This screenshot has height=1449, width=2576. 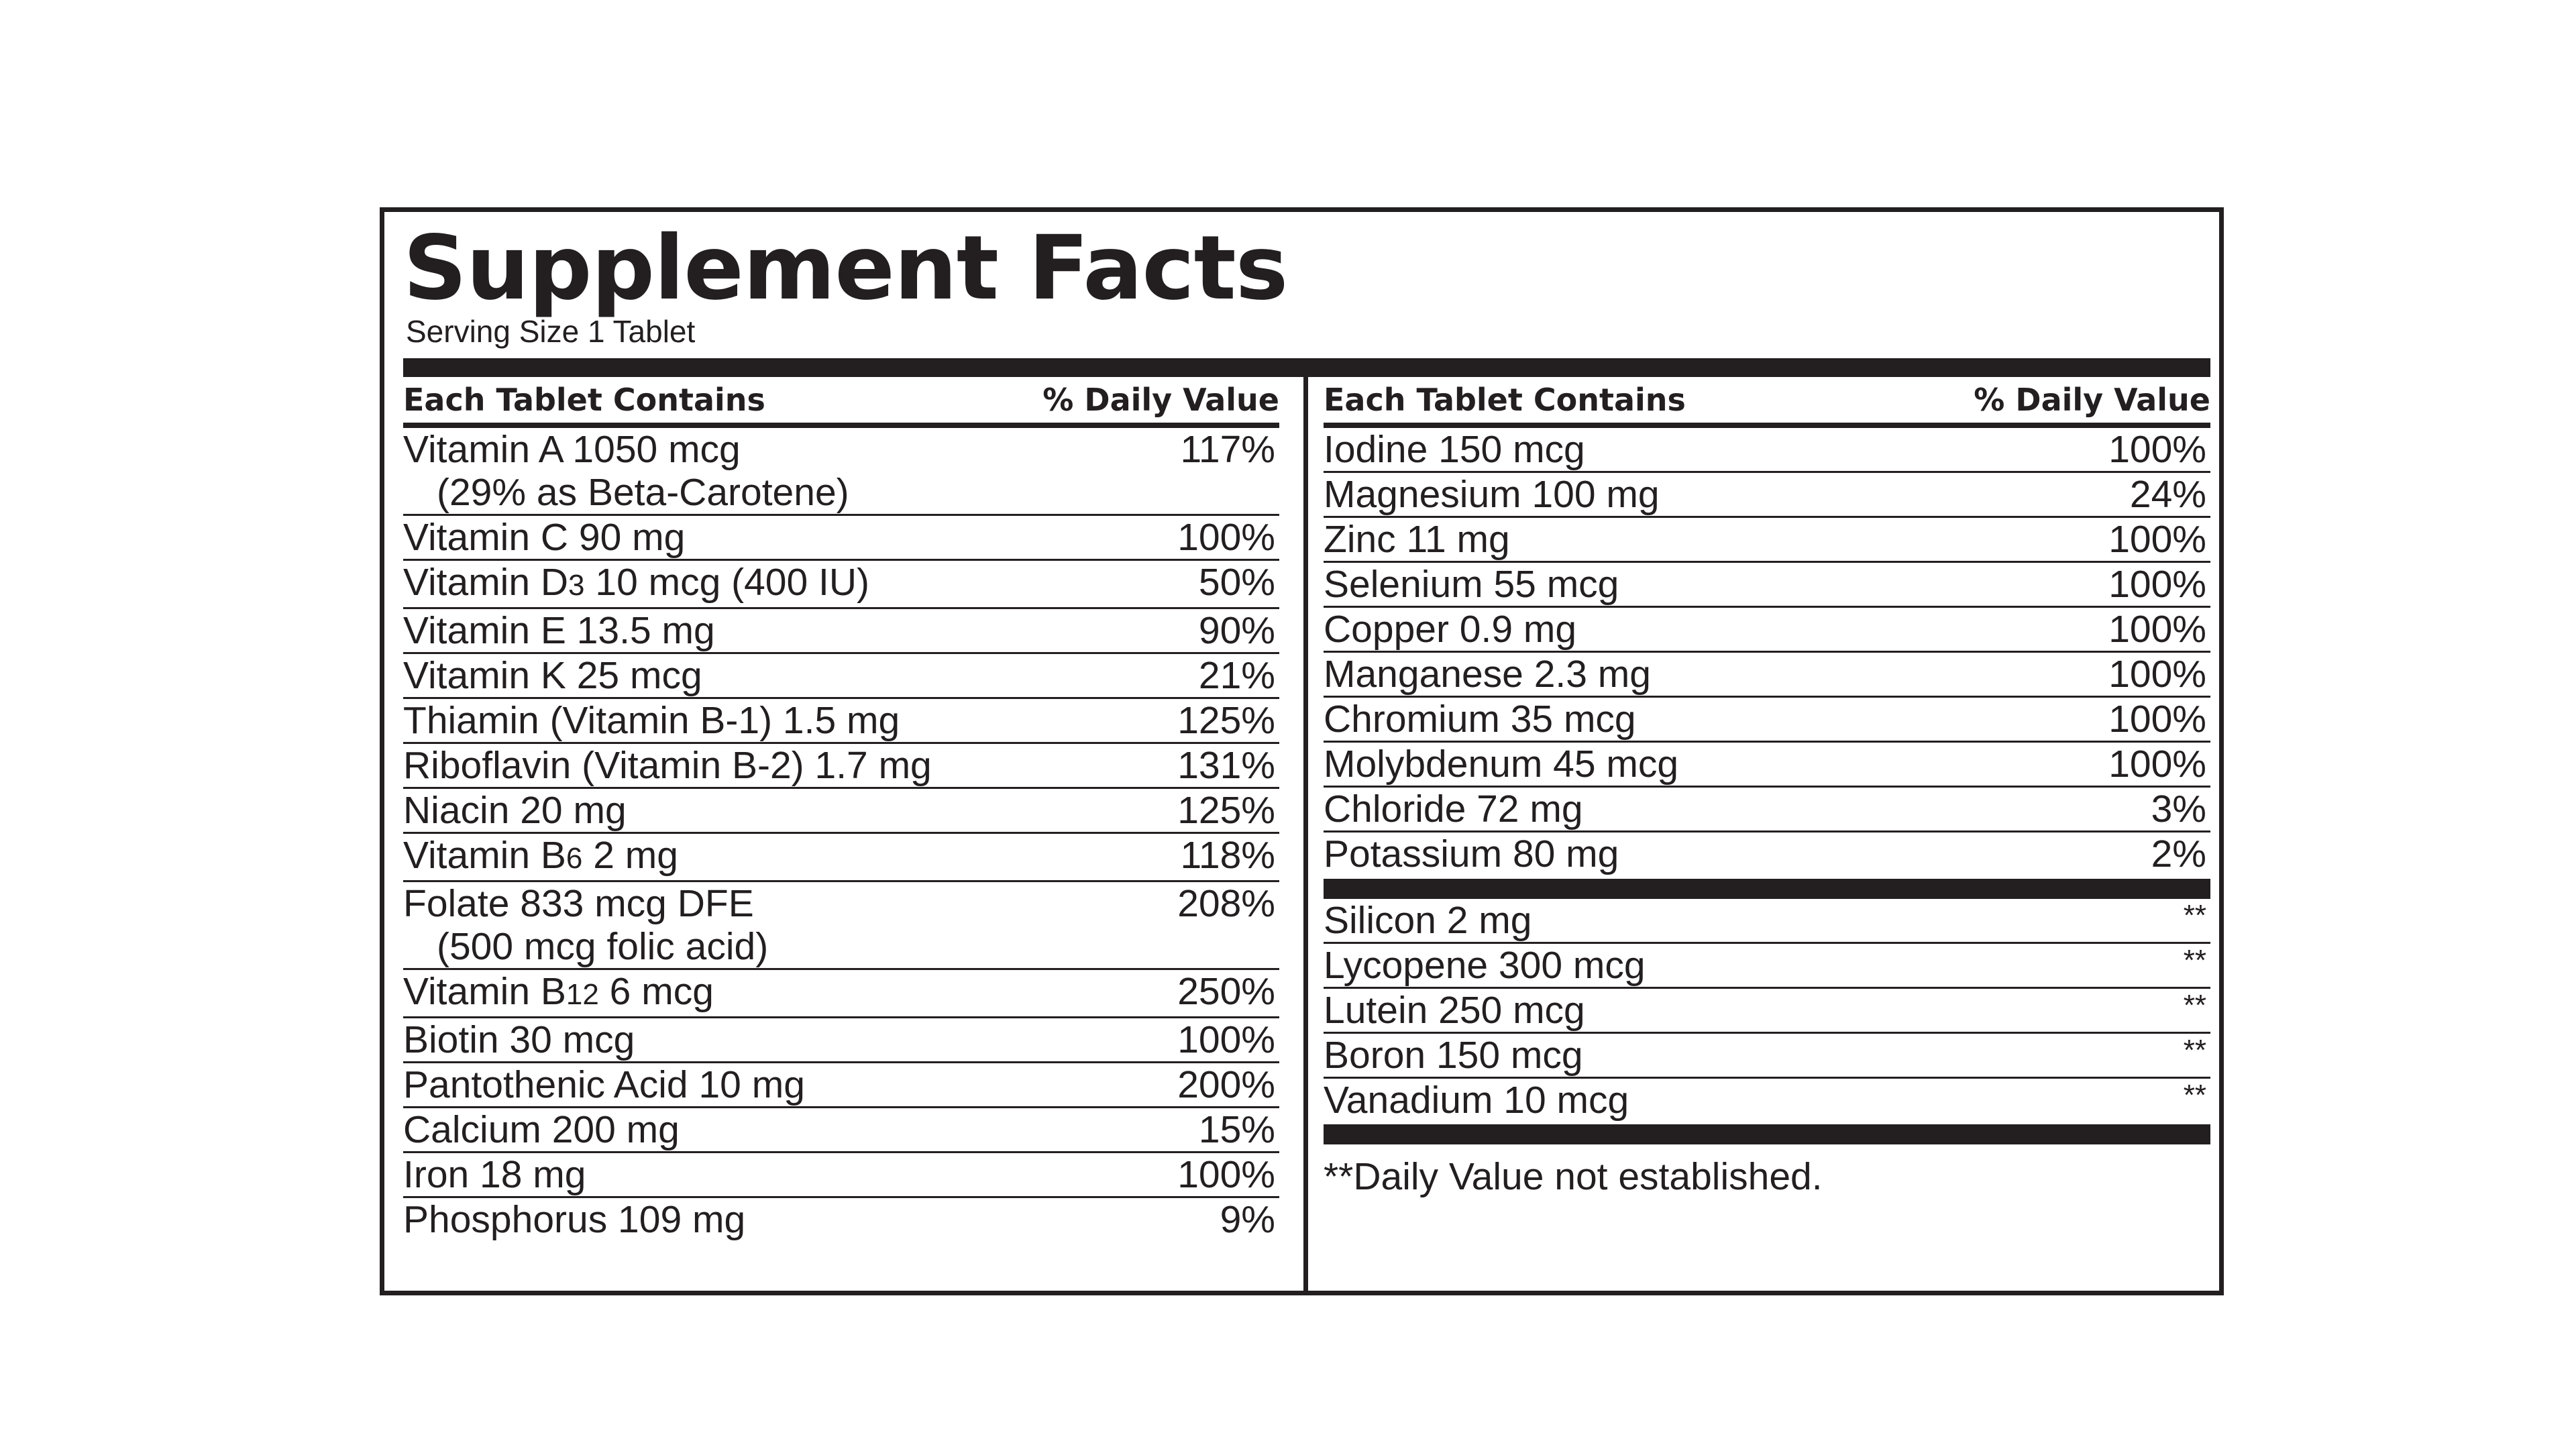 I want to click on nutrient-row: Phosphorus 109 mg 9%, so click(x=841, y=1219).